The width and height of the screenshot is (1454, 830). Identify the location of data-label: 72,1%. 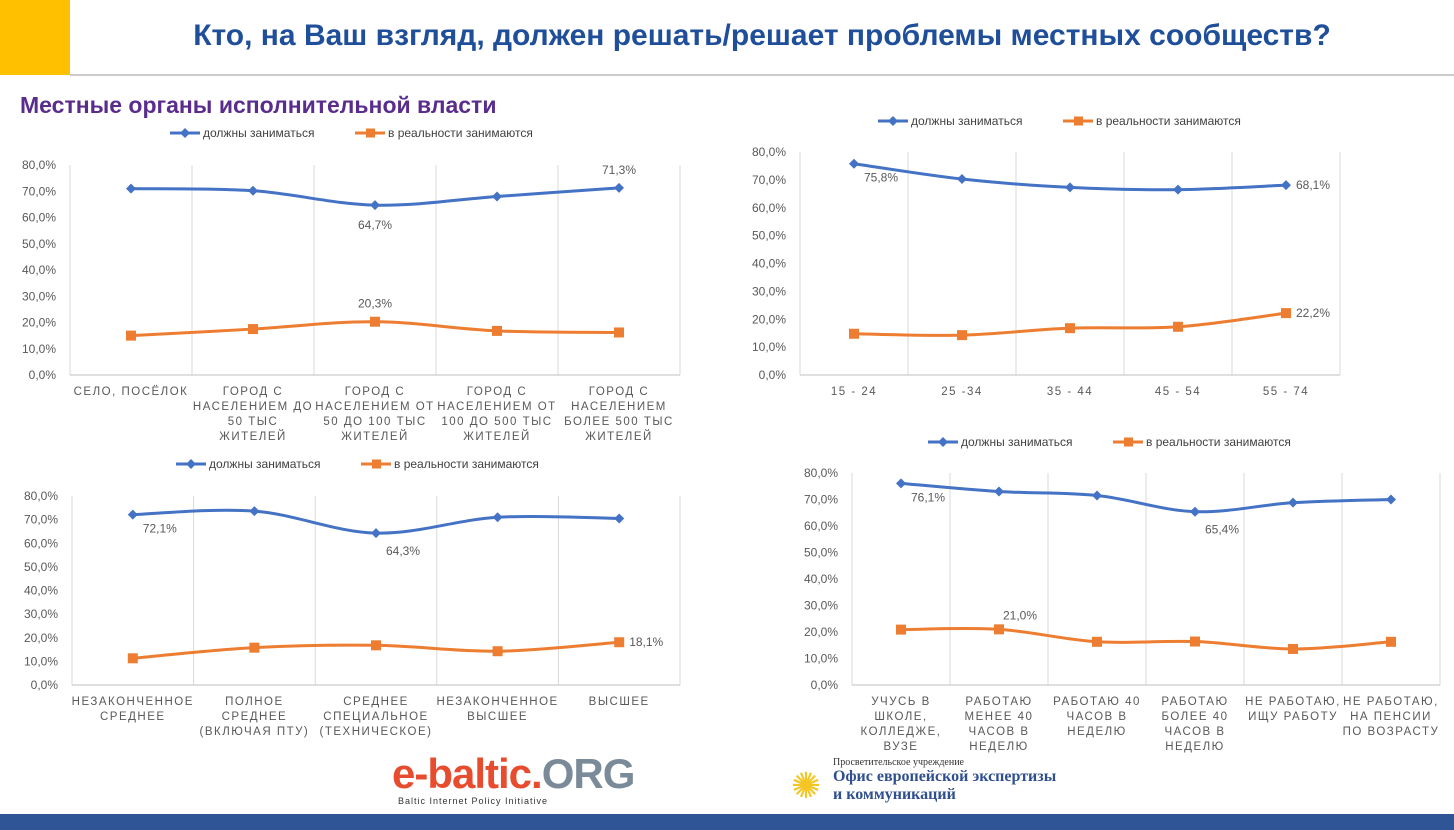
(160, 529).